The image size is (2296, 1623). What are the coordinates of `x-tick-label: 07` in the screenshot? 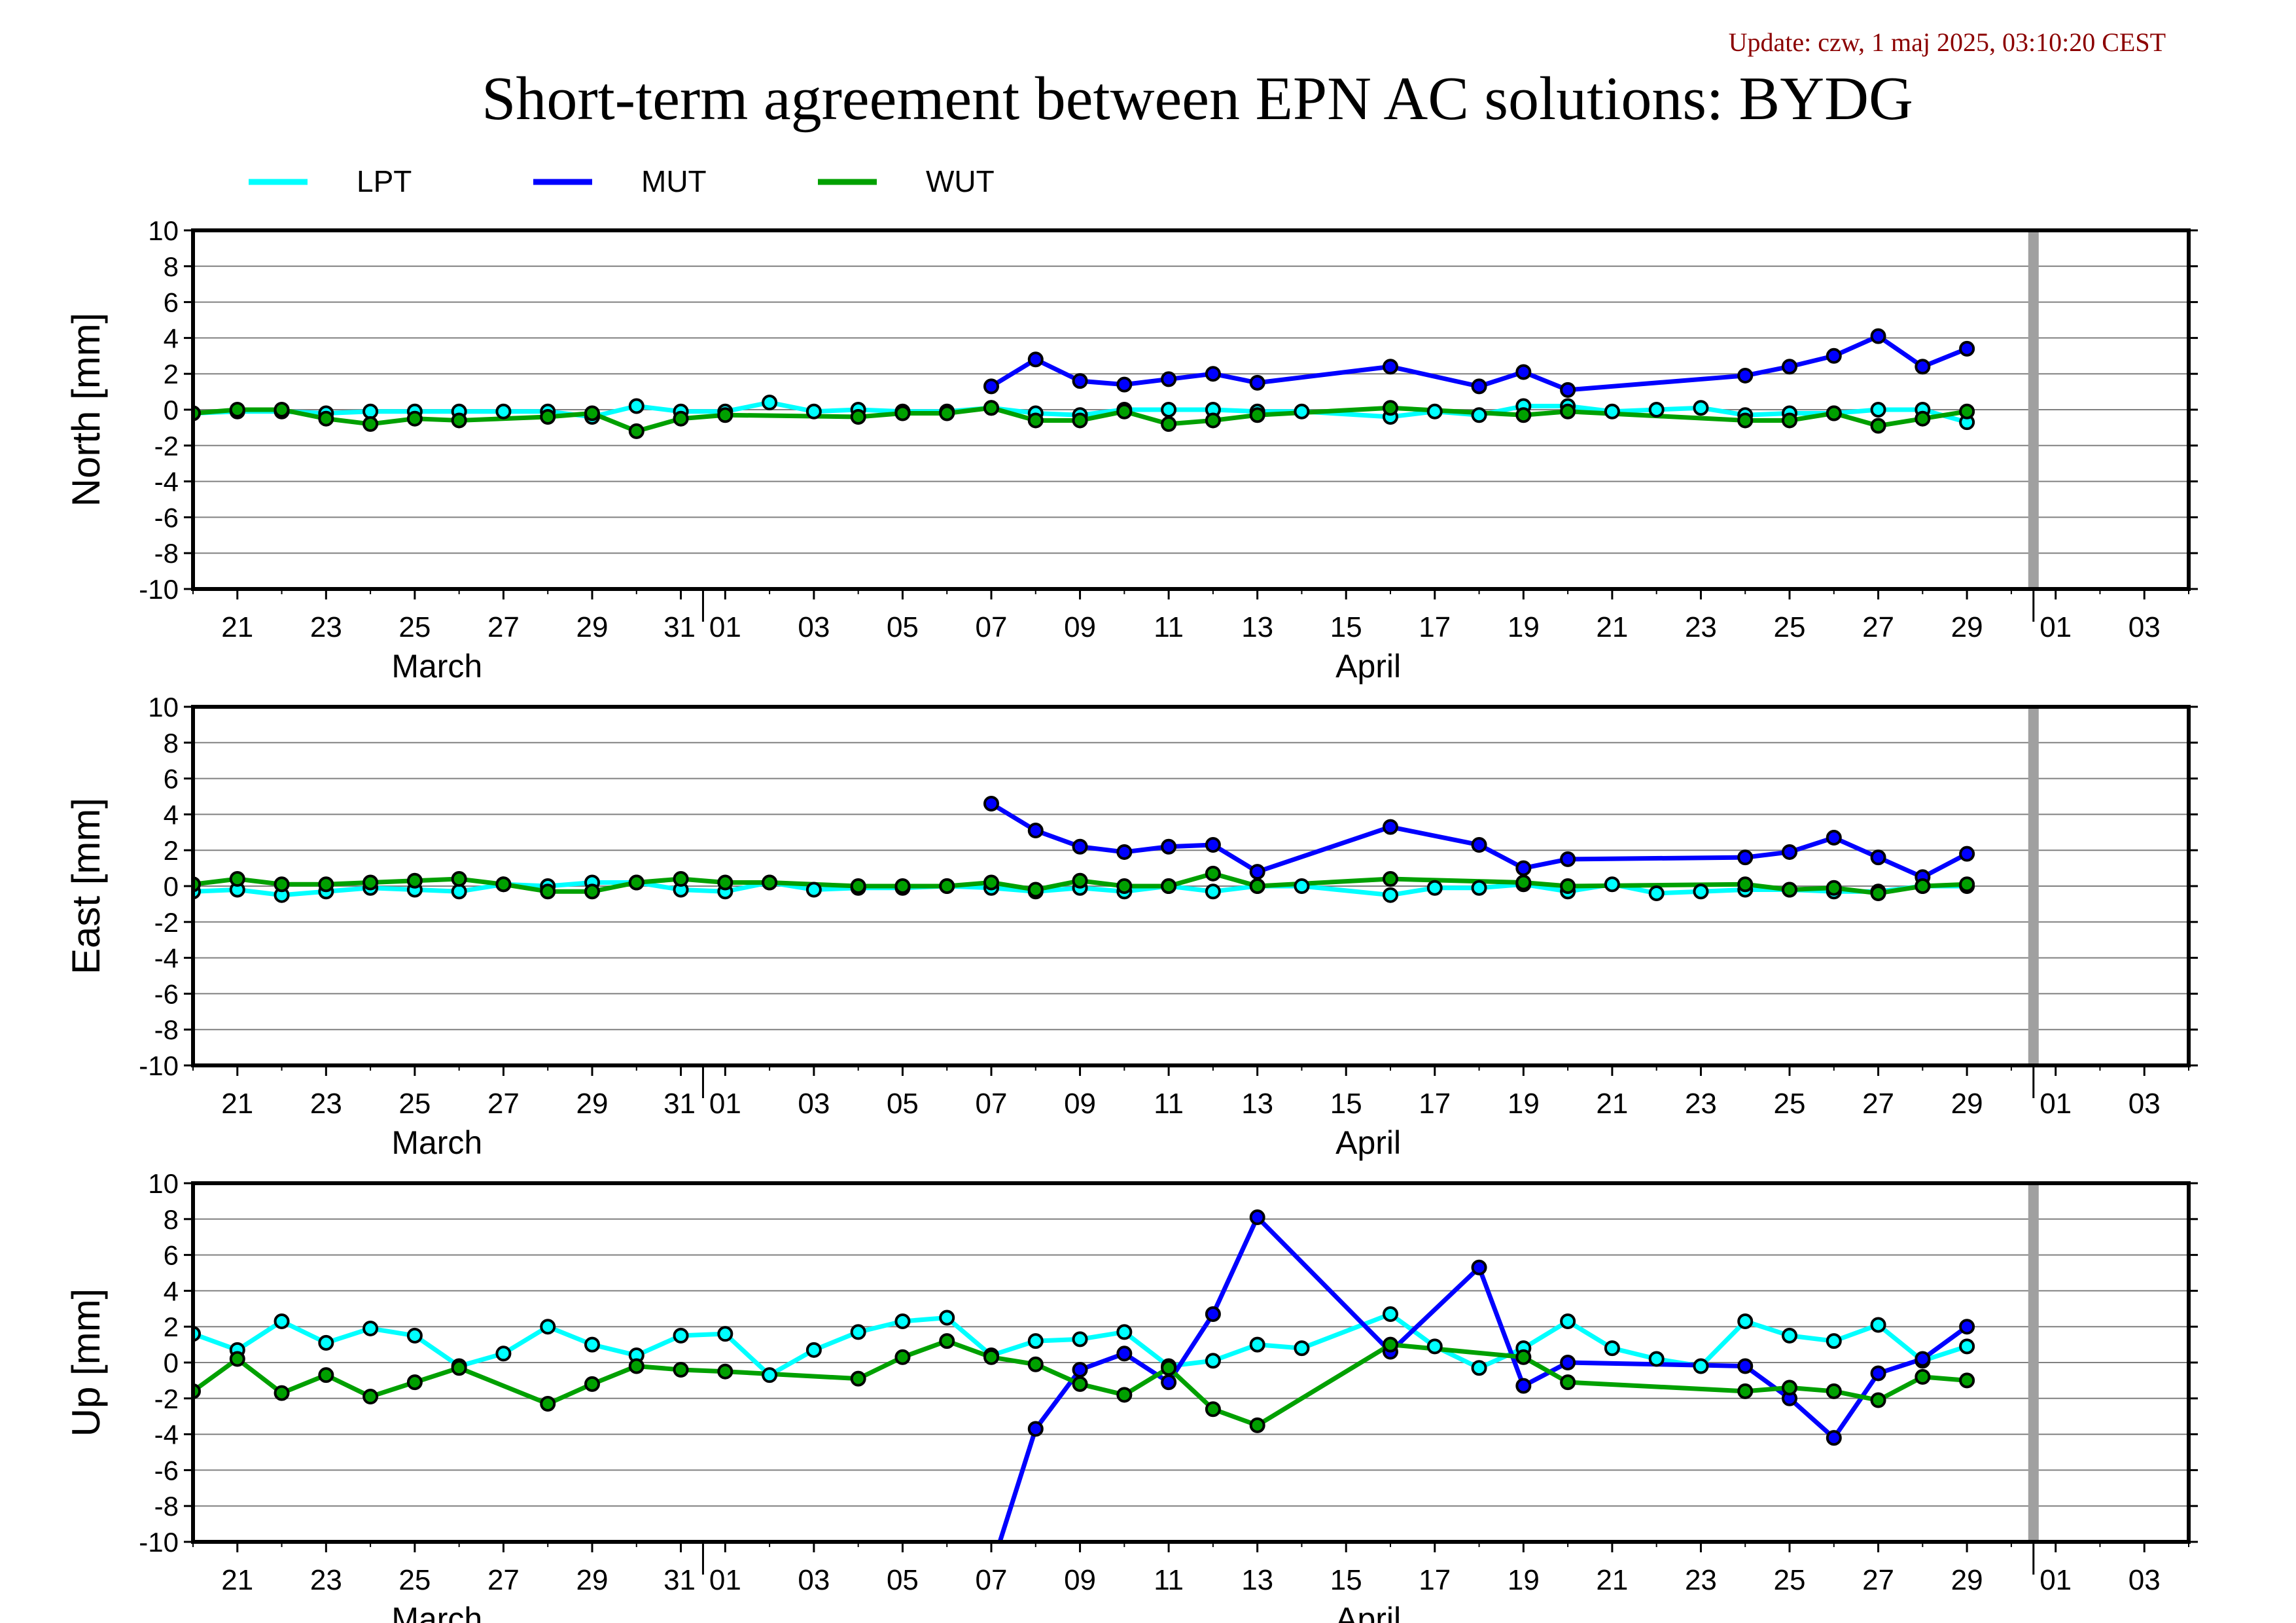 It's located at (992, 627).